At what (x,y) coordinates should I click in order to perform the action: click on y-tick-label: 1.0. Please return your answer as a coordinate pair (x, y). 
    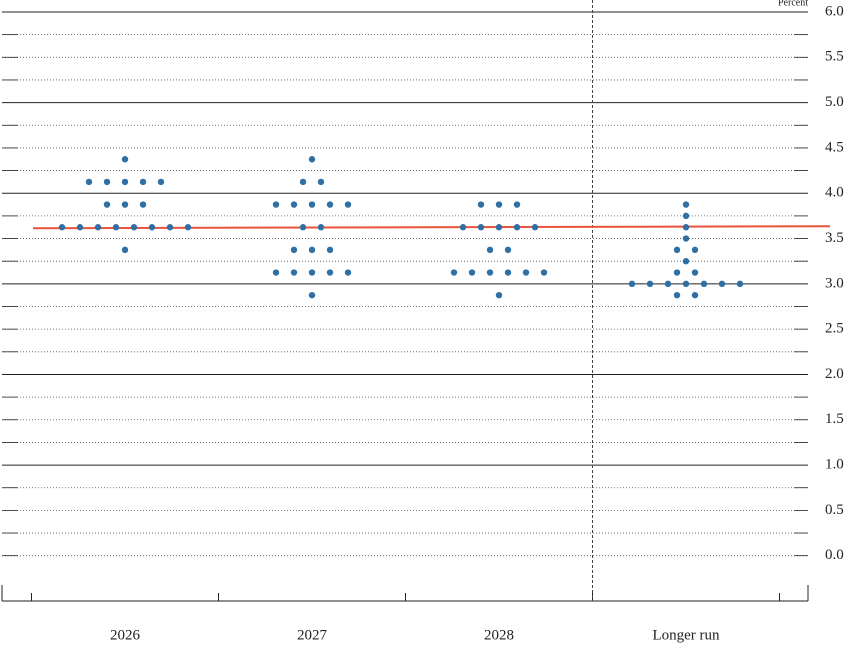
    Looking at the image, I should click on (834, 465).